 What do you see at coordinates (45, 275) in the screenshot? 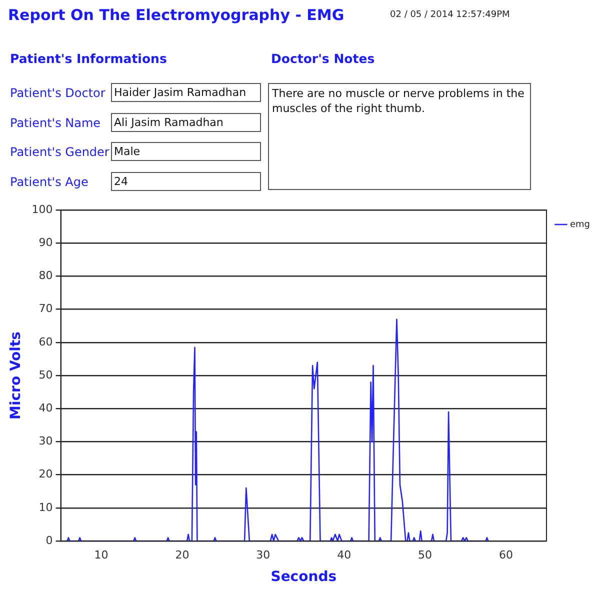
I see `y-tick-label: 80` at bounding box center [45, 275].